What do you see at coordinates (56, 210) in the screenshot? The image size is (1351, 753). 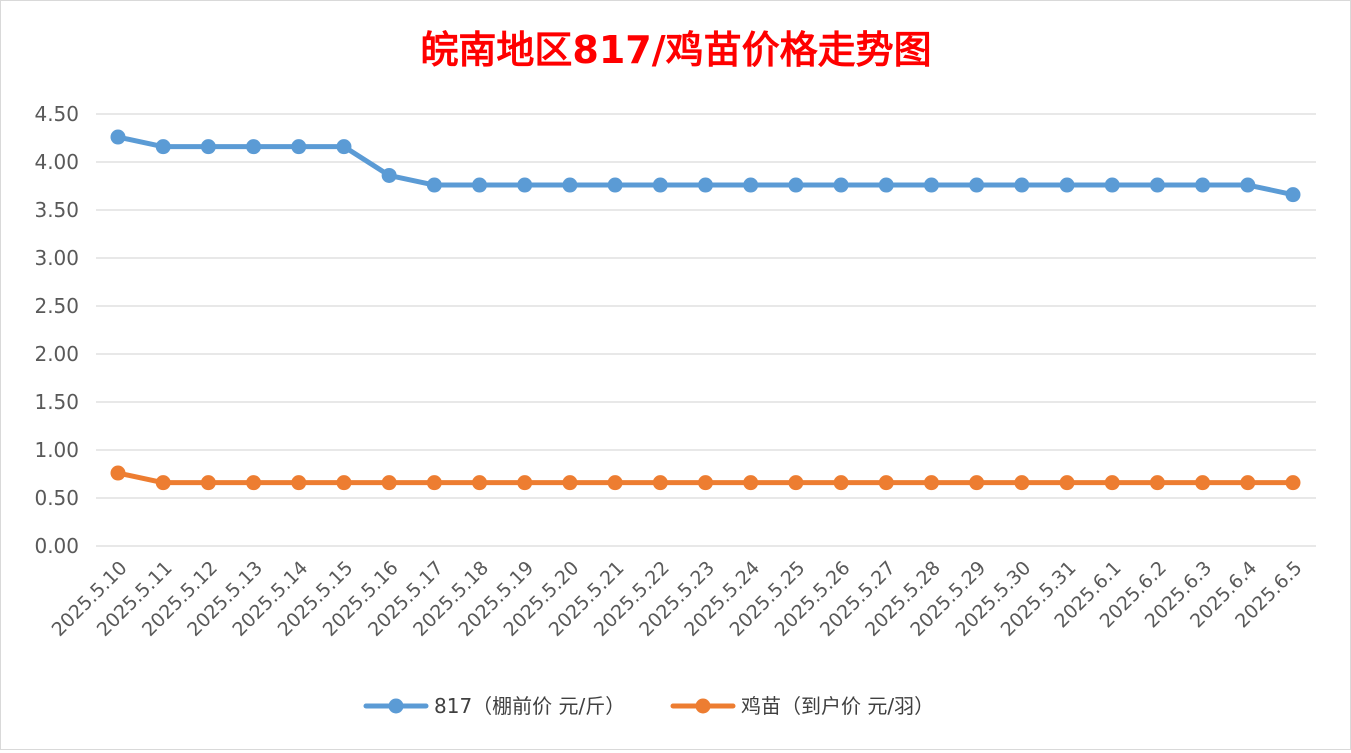 I see `y-tick-label: 3.50` at bounding box center [56, 210].